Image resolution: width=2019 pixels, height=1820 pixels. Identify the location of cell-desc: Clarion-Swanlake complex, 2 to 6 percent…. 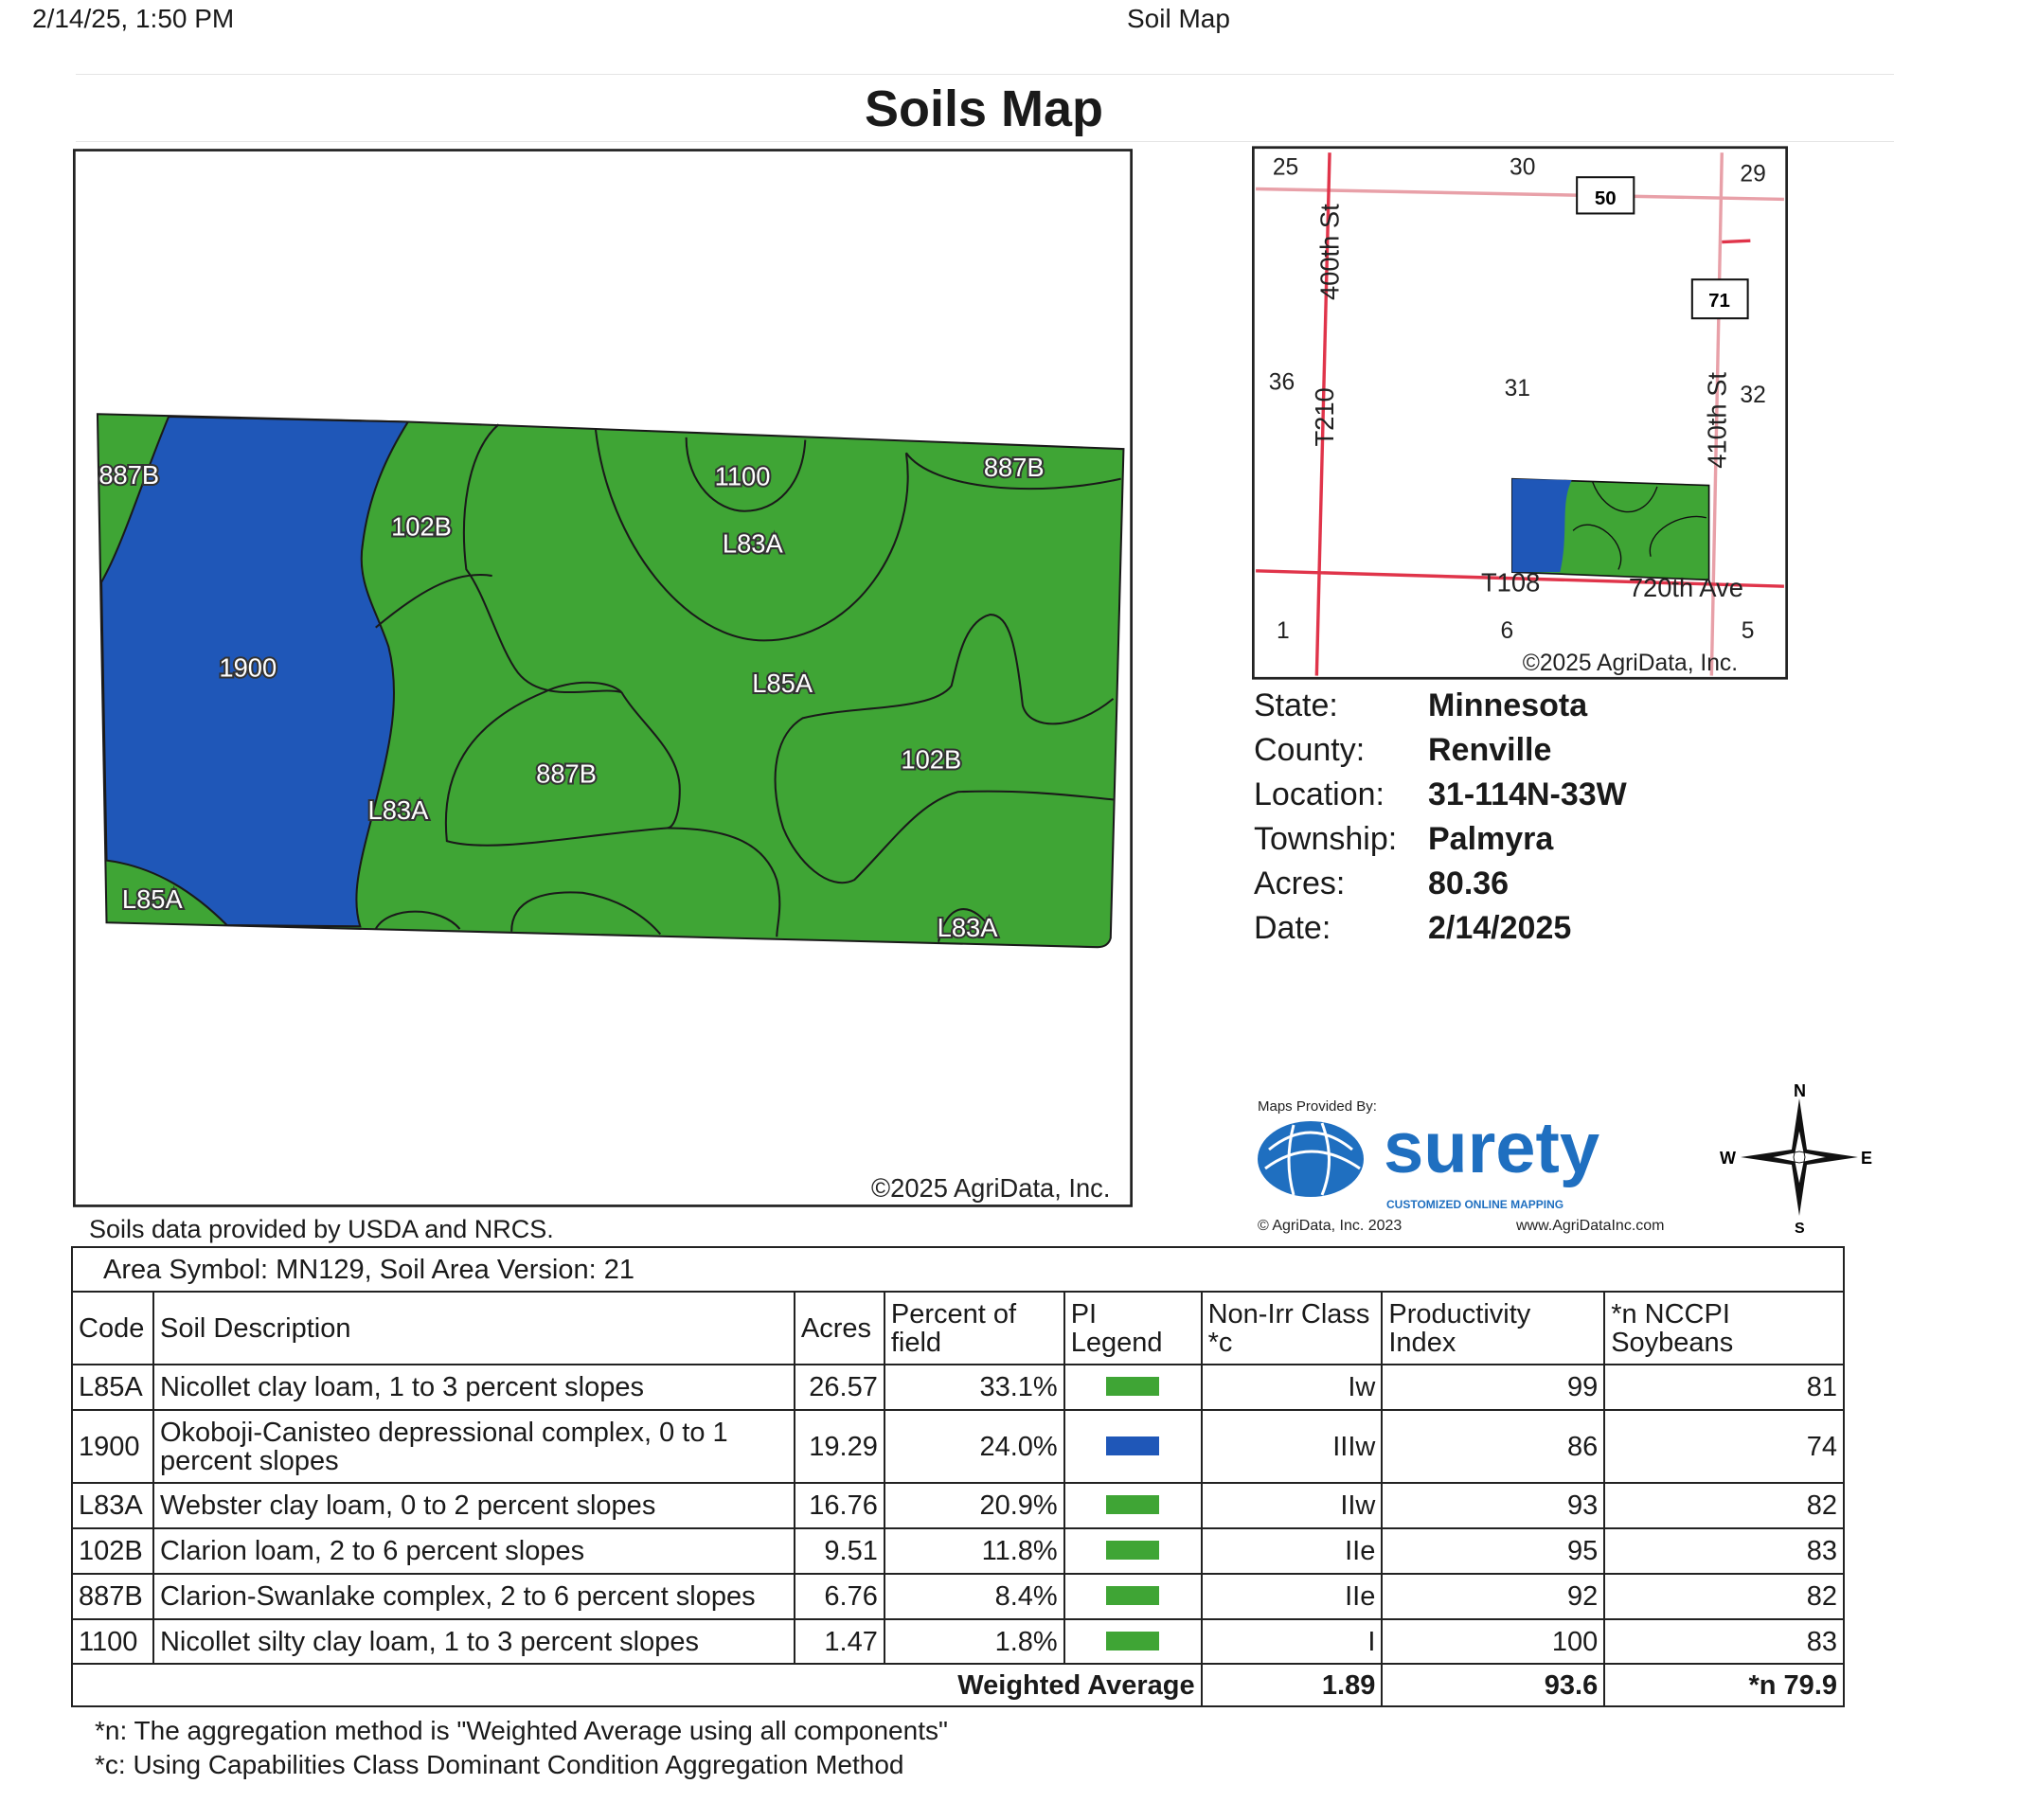
(473, 1597).